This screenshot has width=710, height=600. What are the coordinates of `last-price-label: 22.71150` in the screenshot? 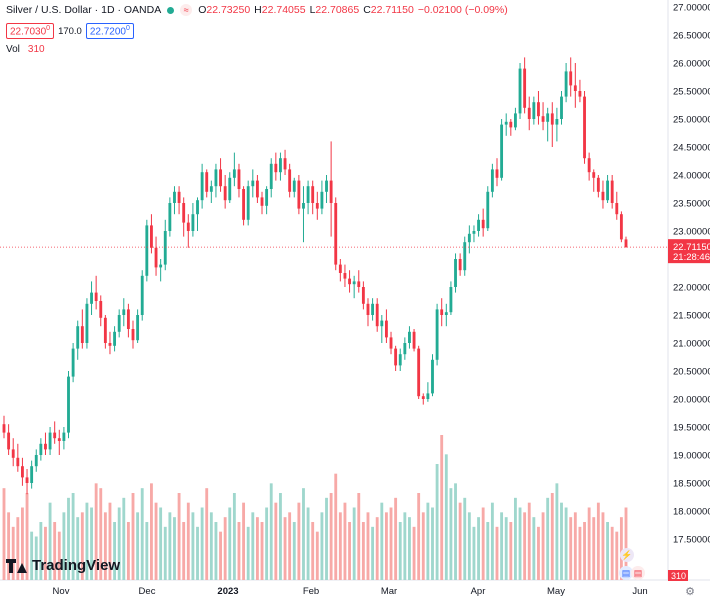 It's located at (691, 247).